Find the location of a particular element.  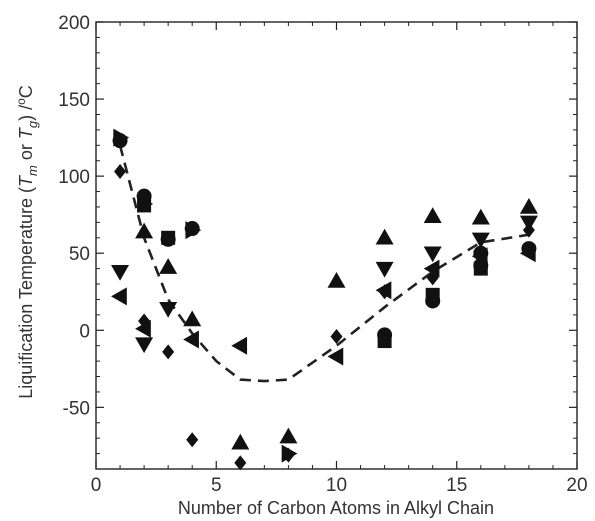

x-tick-label: 0 is located at coordinates (96, 485).